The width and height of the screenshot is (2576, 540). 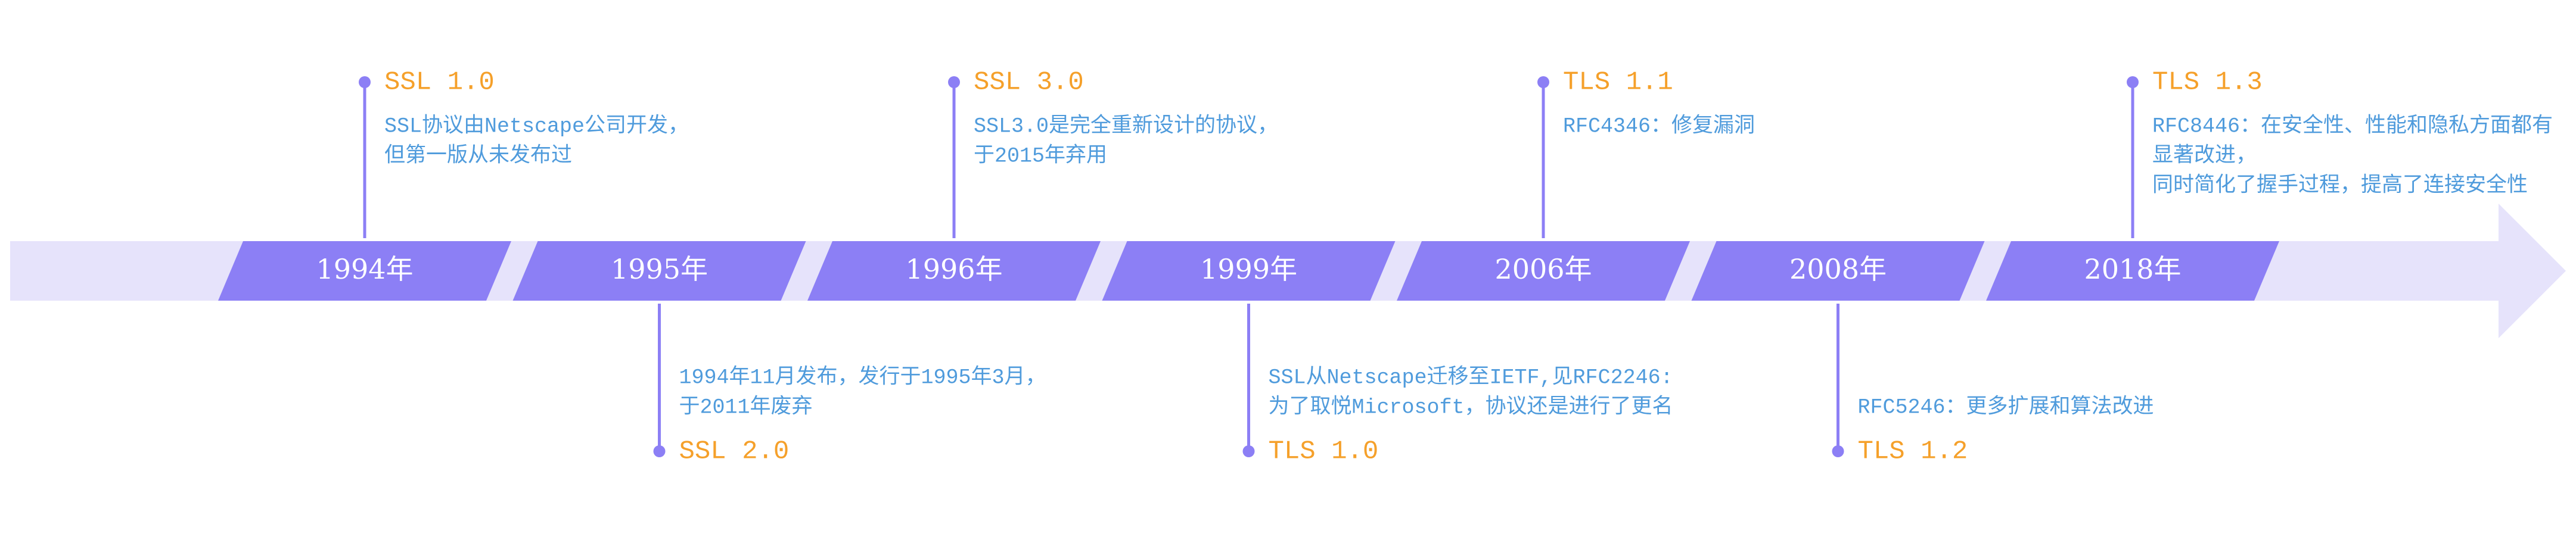 What do you see at coordinates (1618, 83) in the screenshot?
I see `milestone-title: TLS 1.1` at bounding box center [1618, 83].